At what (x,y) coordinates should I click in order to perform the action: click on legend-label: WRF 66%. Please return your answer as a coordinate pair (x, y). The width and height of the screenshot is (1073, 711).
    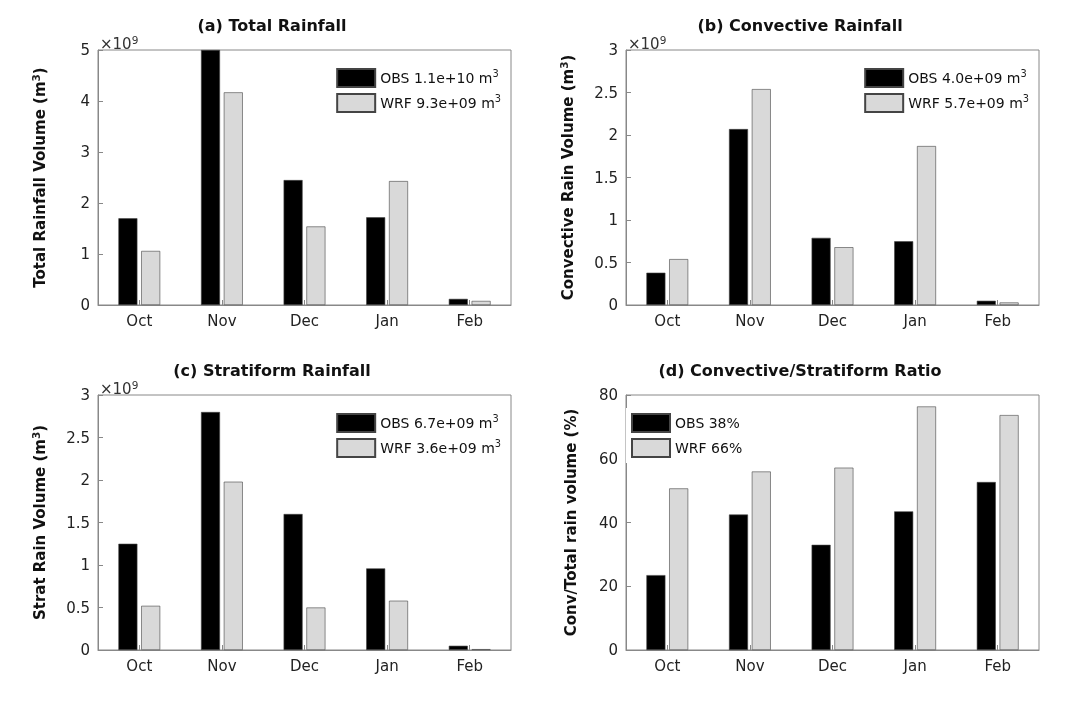
    Looking at the image, I should click on (709, 448).